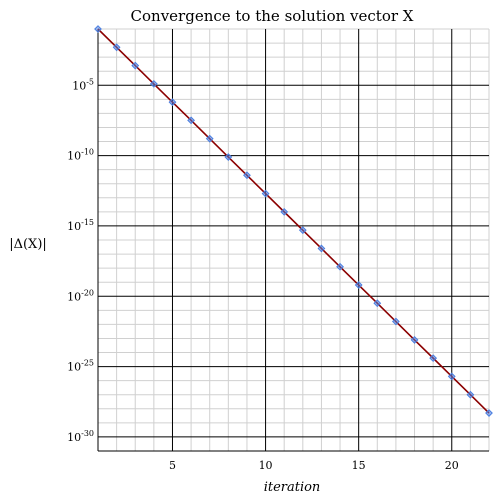 The width and height of the screenshot is (500, 504). What do you see at coordinates (314, 465) in the screenshot?
I see `x-tick-labels: 5 10 15 20` at bounding box center [314, 465].